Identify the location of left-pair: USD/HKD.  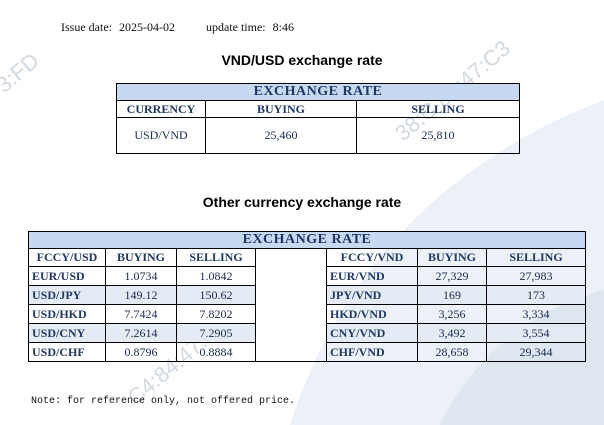
(67, 314).